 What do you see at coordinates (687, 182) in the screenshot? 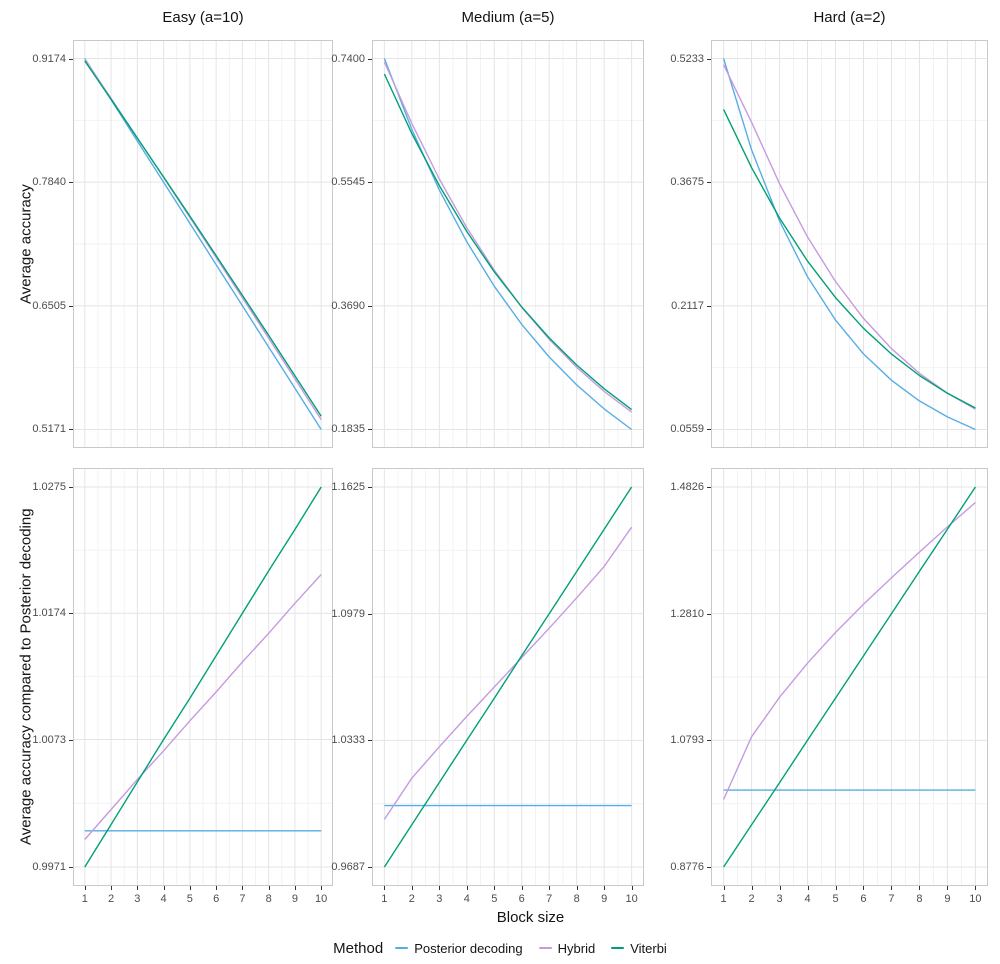
I see `y-tick-label: 0.3675` at bounding box center [687, 182].